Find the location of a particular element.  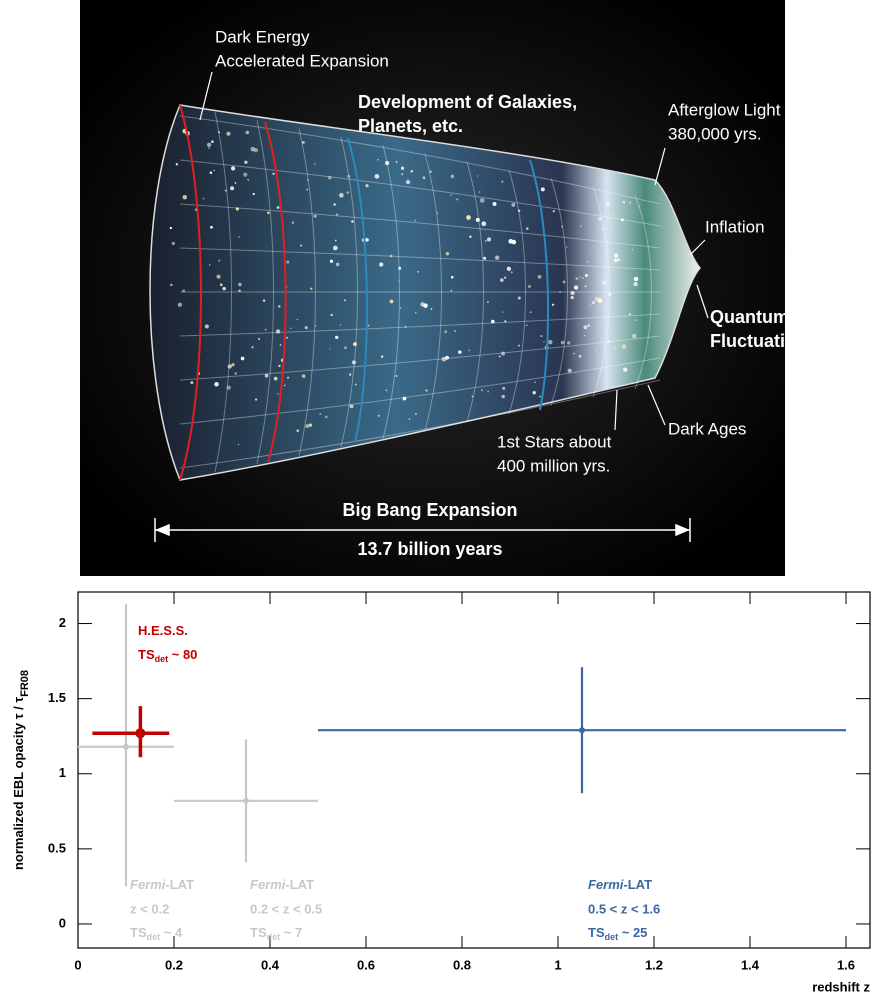

illustration-label: 400 million yrs. is located at coordinates (553, 465).